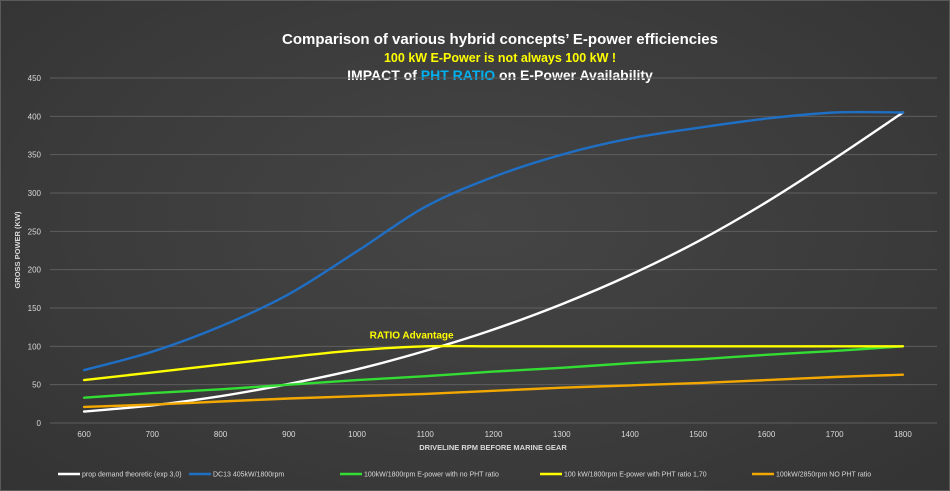 This screenshot has width=950, height=491. Describe the element at coordinates (132, 475) in the screenshot. I see `legend-label-1: prop demand theoretic (exp 3,0)` at that location.